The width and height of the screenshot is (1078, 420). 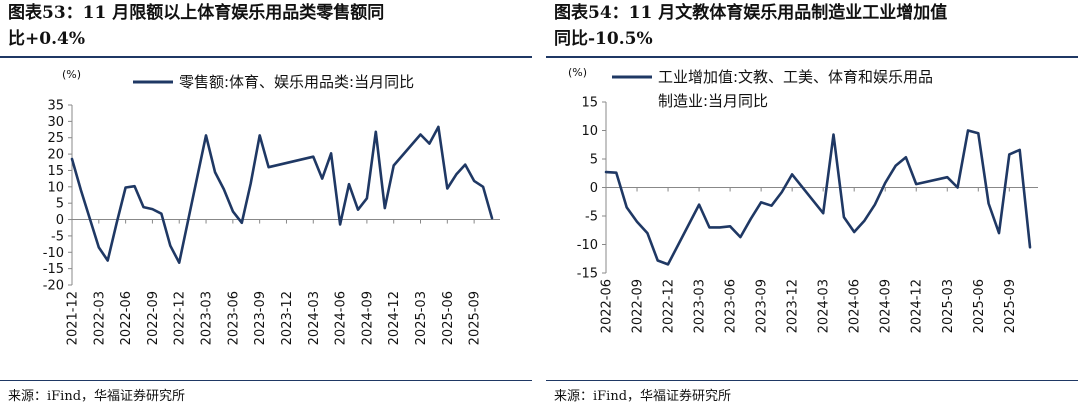 What do you see at coordinates (55, 138) in the screenshot?
I see `y-tick-label: 25` at bounding box center [55, 138].